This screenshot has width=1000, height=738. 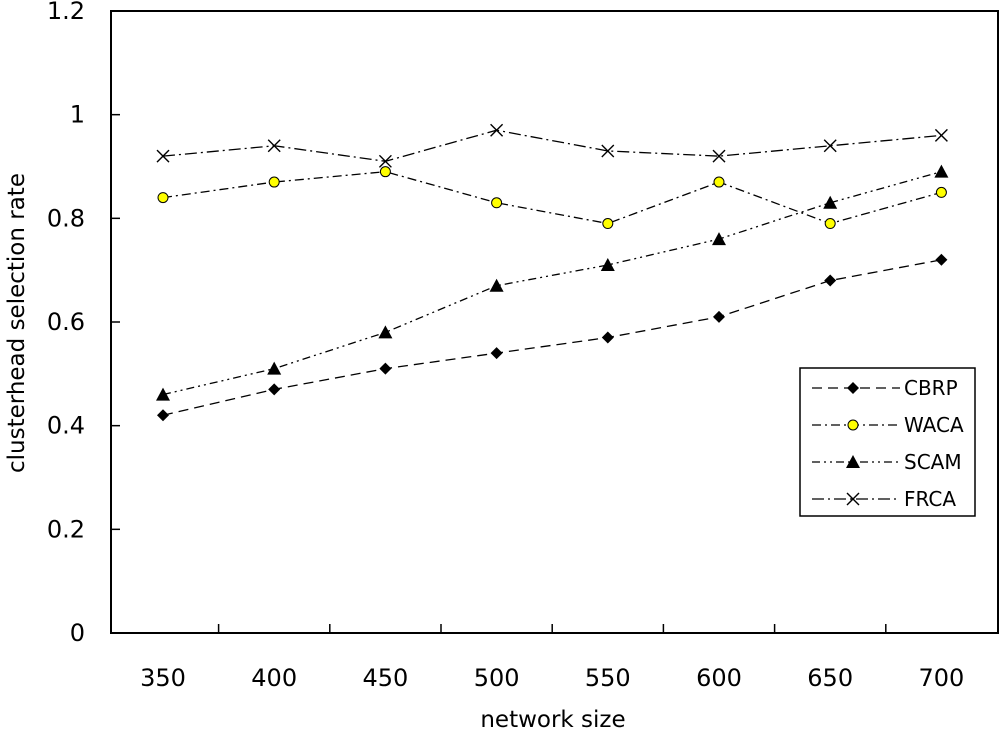 What do you see at coordinates (385, 678) in the screenshot?
I see `x-tick-label: 450` at bounding box center [385, 678].